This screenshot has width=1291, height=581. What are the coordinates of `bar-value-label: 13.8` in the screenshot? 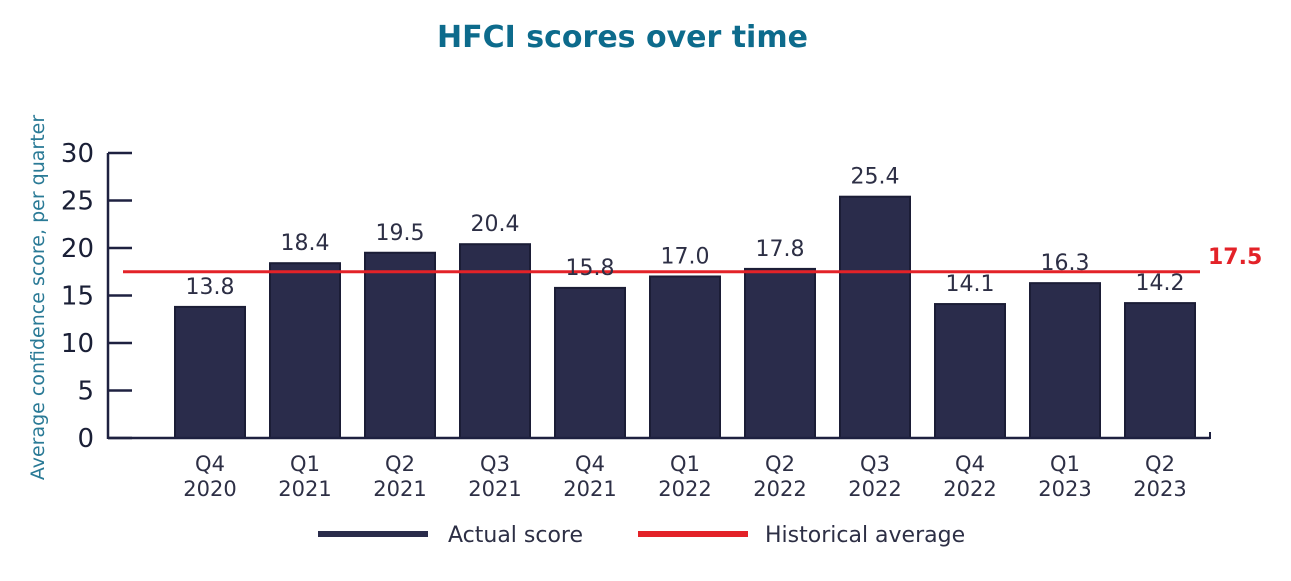 It's located at (210, 287).